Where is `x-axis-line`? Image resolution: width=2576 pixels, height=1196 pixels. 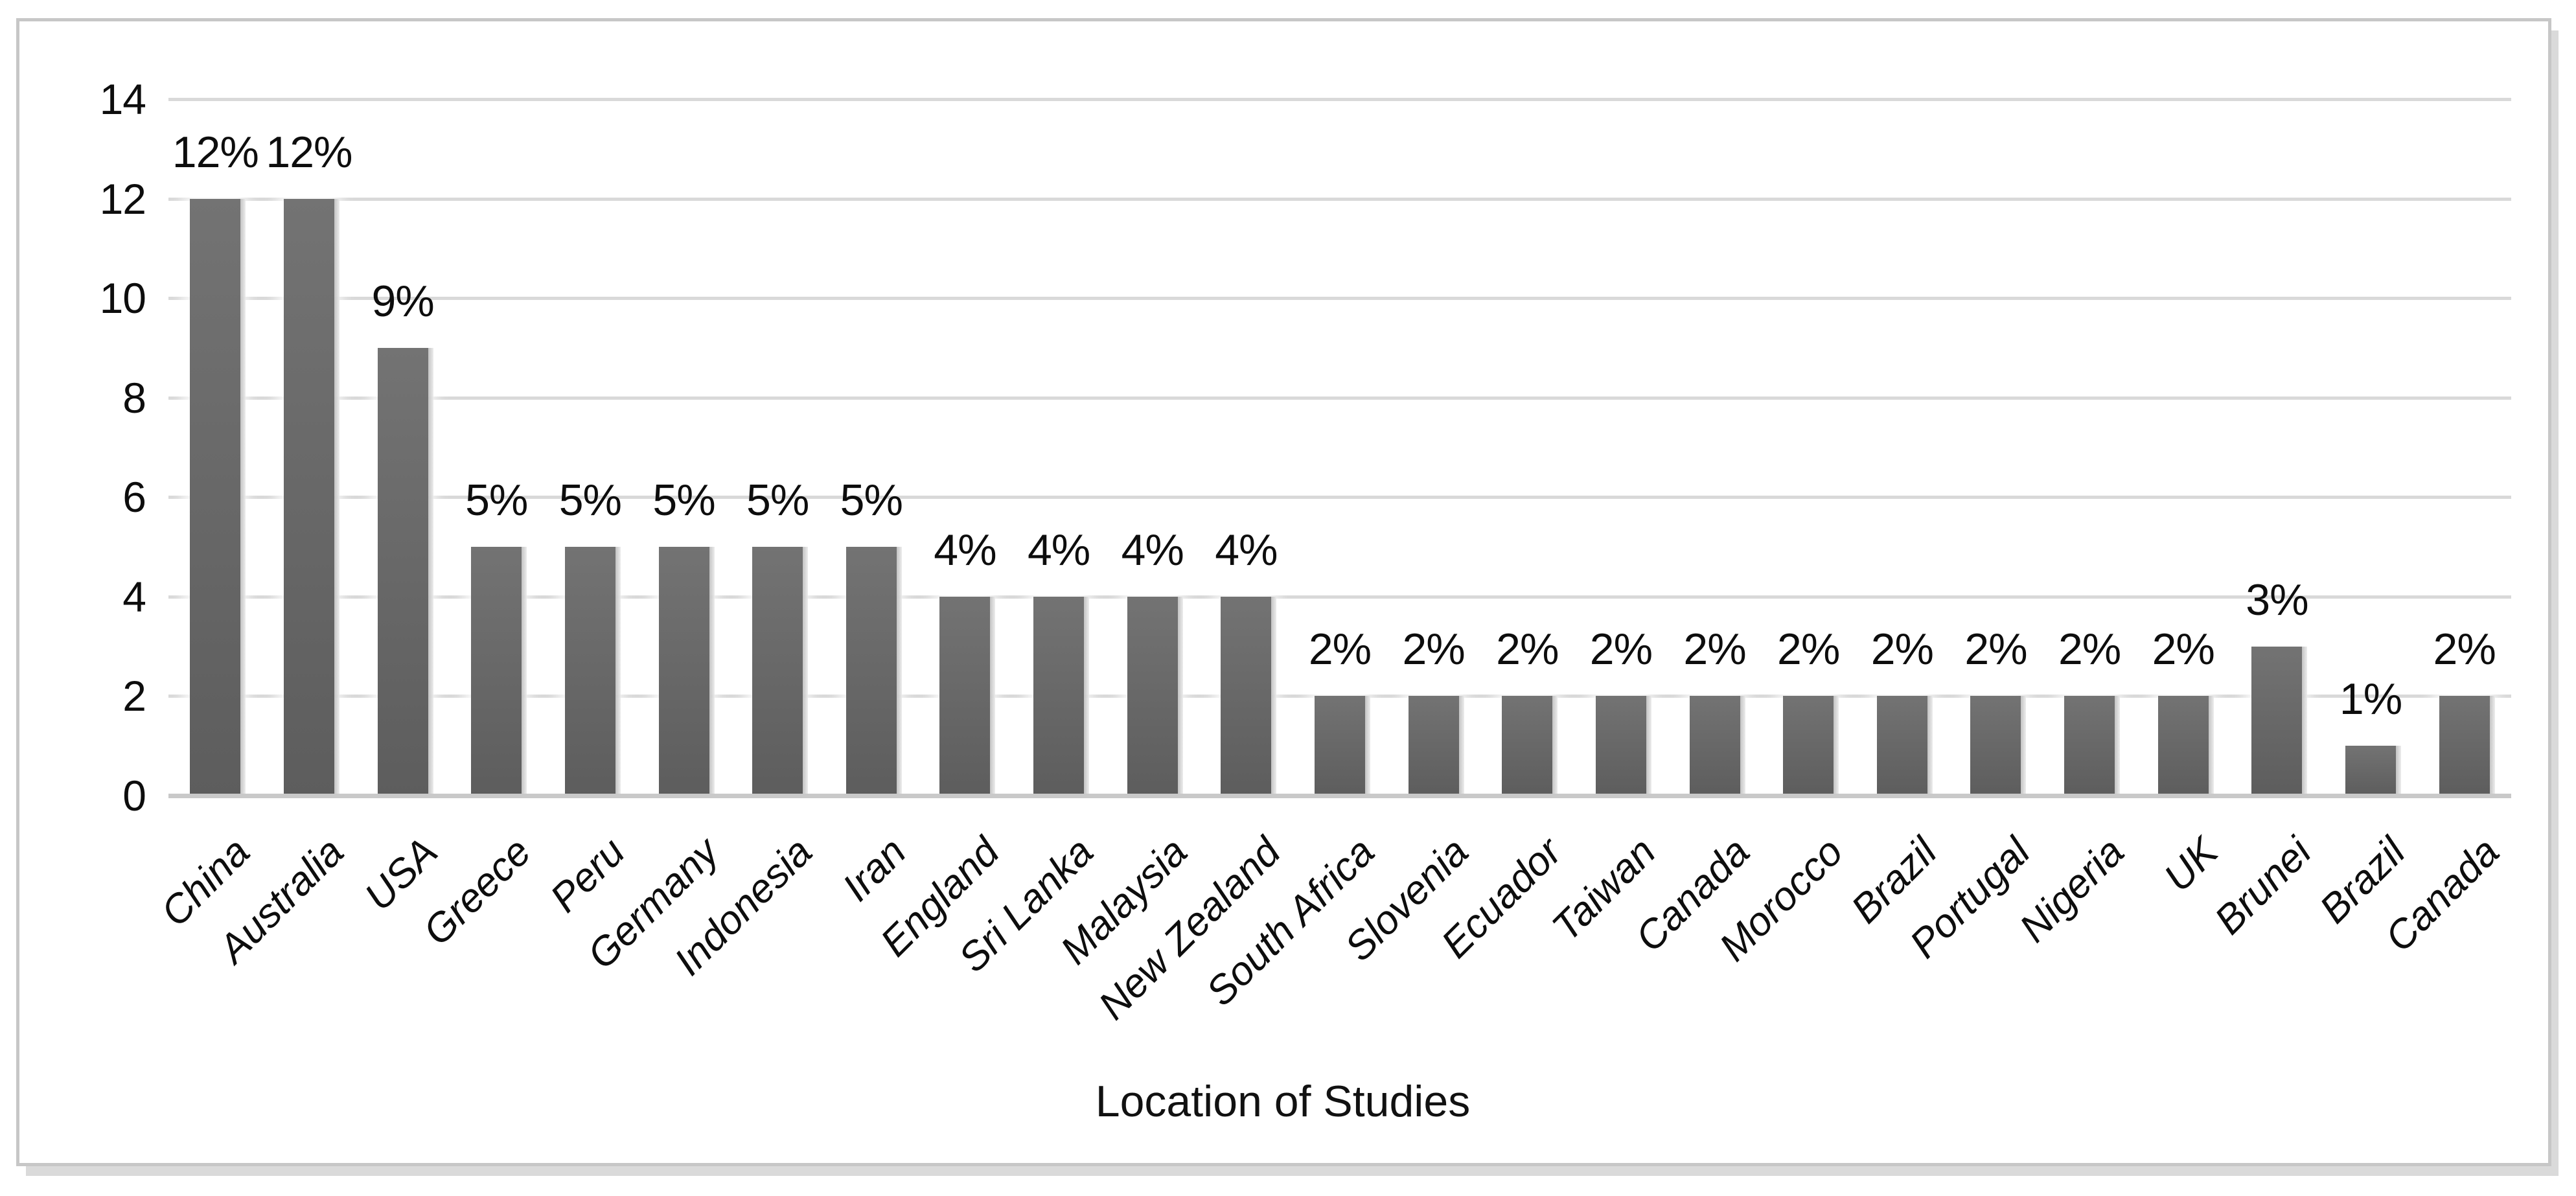 x-axis-line is located at coordinates (1339, 796).